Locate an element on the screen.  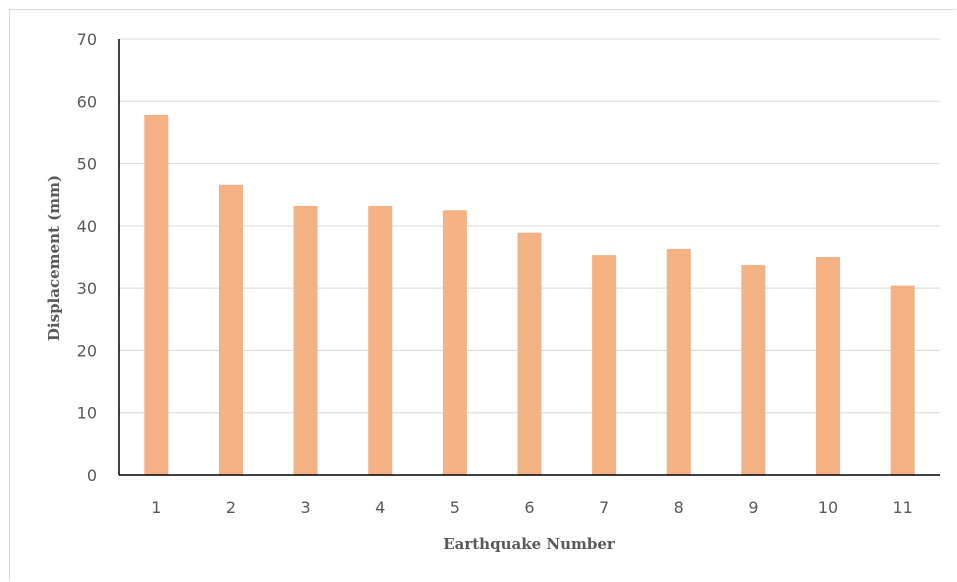
x-tick-label: 1 is located at coordinates (156, 507).